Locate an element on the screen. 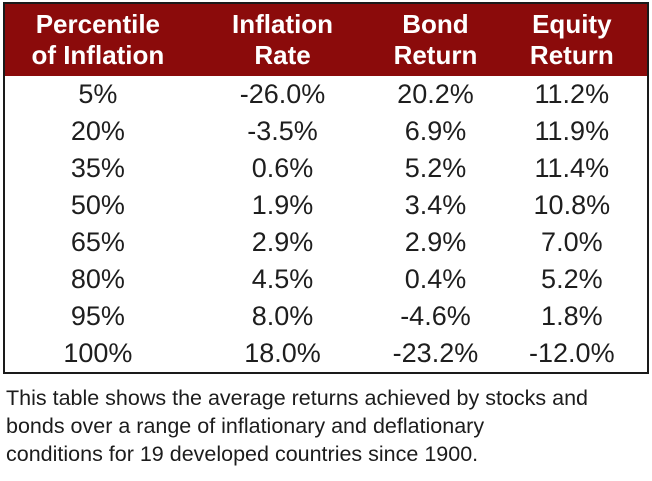 This screenshot has height=481, width=652. table-row: 20% -3.5% 6.9% 11.9% is located at coordinates (326, 131).